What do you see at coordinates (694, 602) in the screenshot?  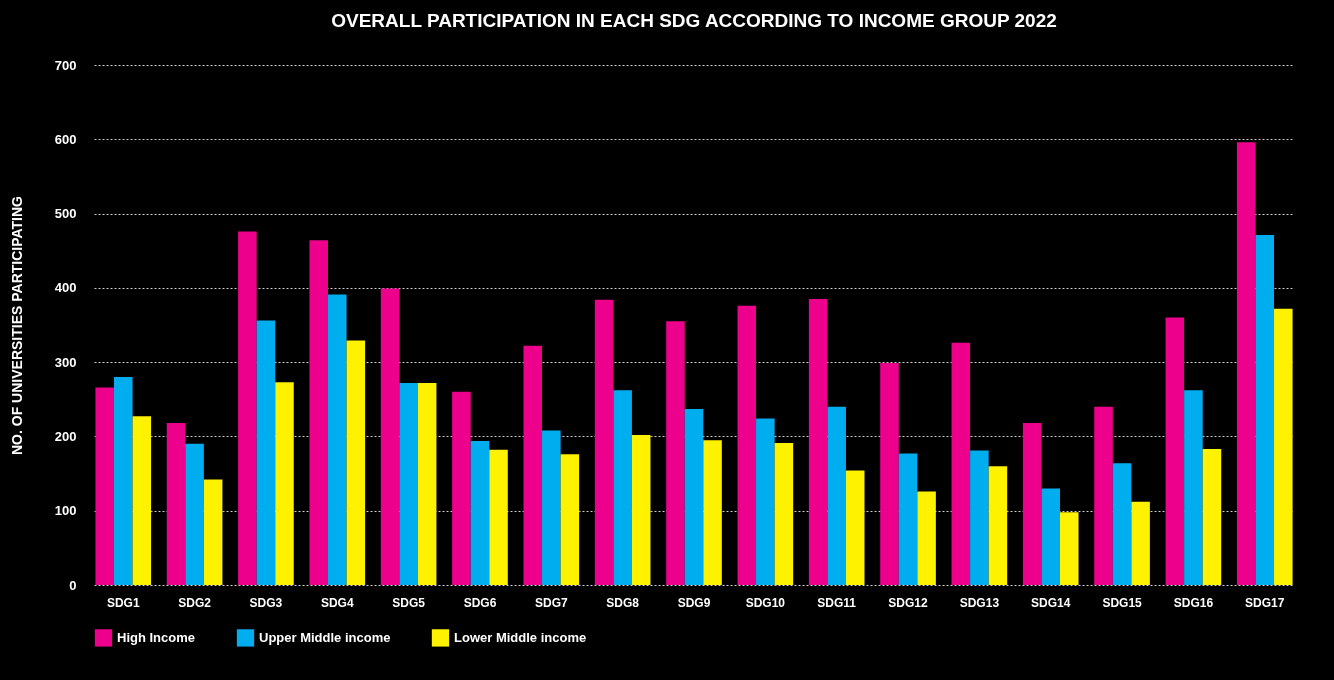 I see `x-tick-label: SDG9` at bounding box center [694, 602].